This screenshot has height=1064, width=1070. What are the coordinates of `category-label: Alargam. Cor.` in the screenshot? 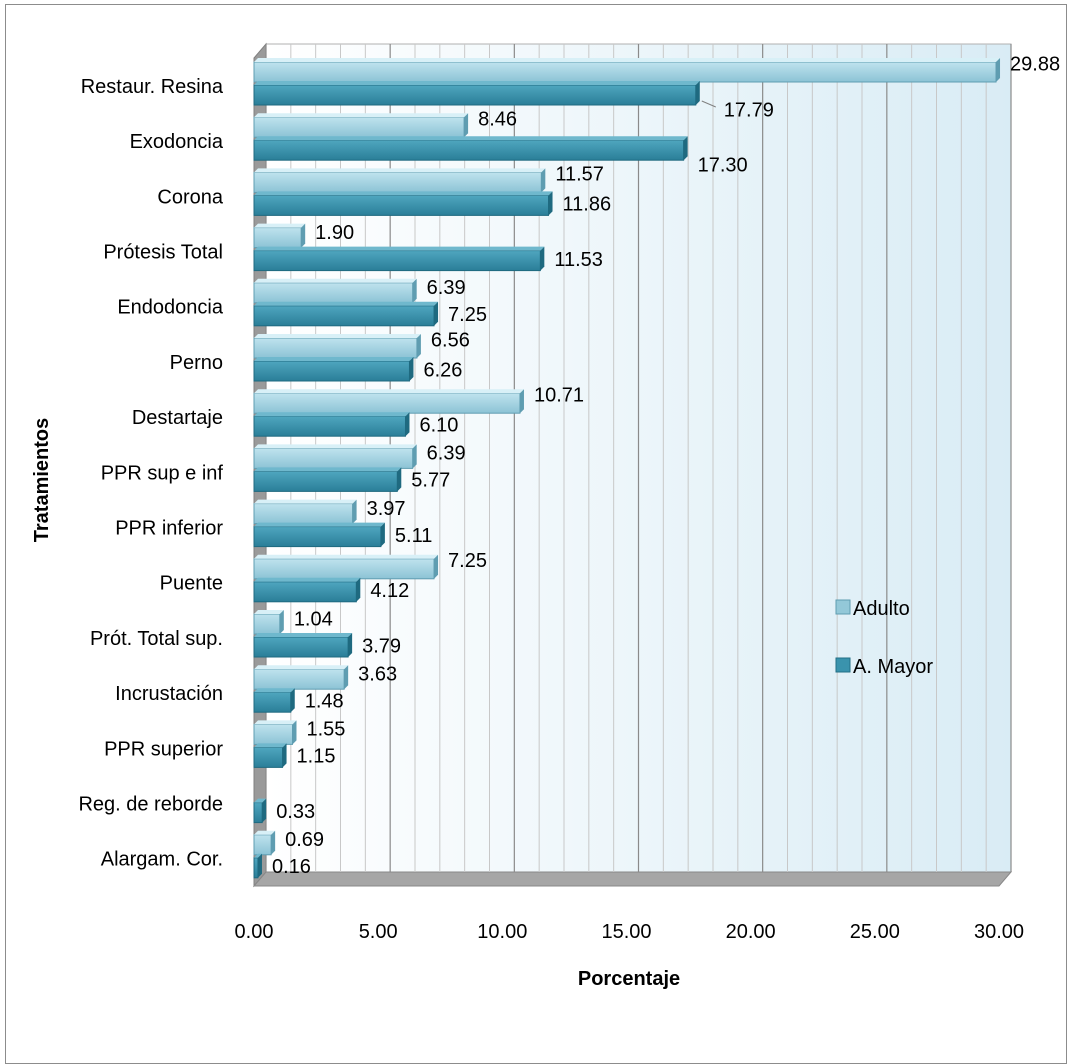 It's located at (162, 860).